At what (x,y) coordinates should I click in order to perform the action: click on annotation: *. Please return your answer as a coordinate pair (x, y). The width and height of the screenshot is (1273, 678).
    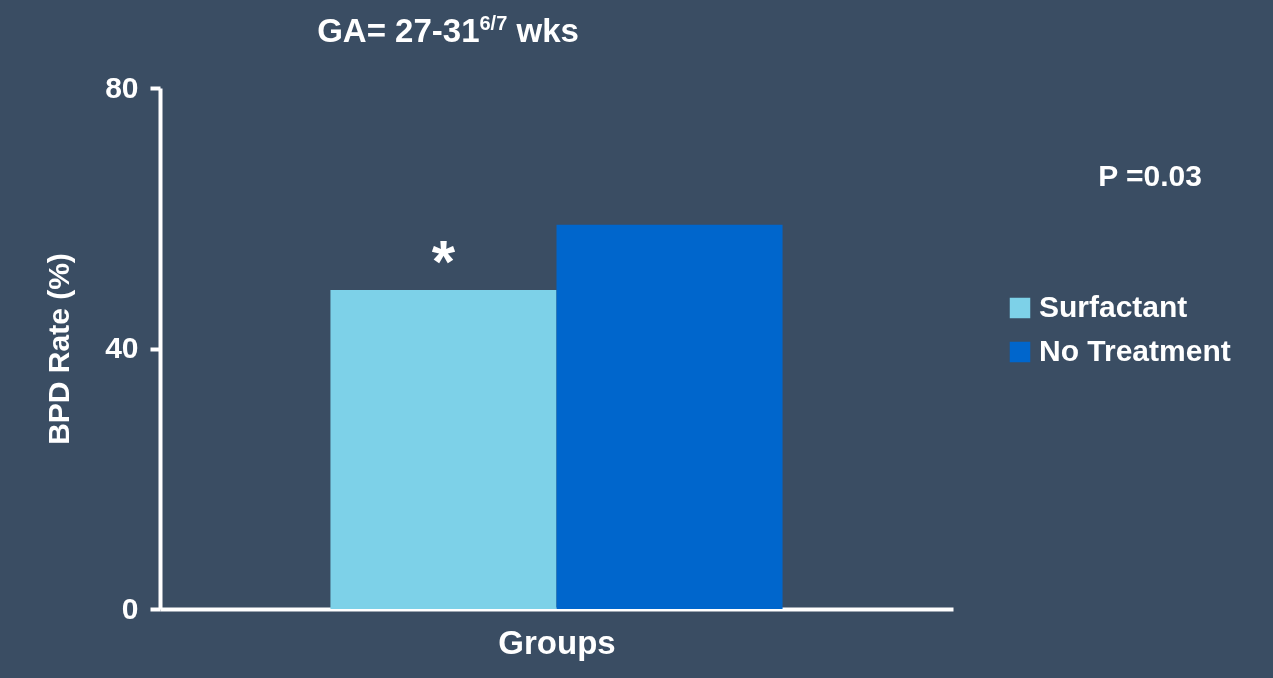
    Looking at the image, I should click on (443, 261).